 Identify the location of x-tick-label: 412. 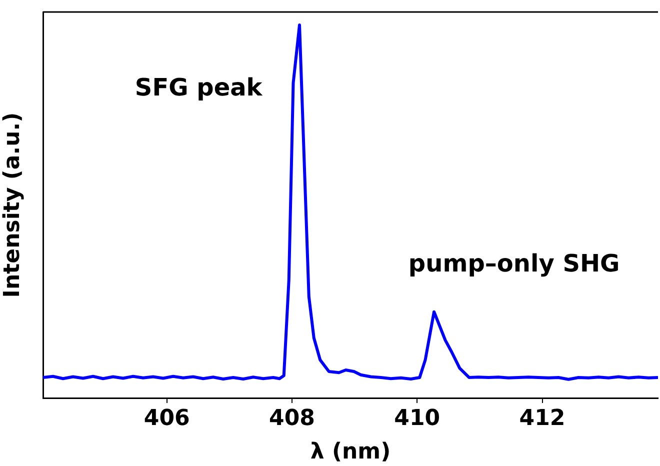
(542, 418).